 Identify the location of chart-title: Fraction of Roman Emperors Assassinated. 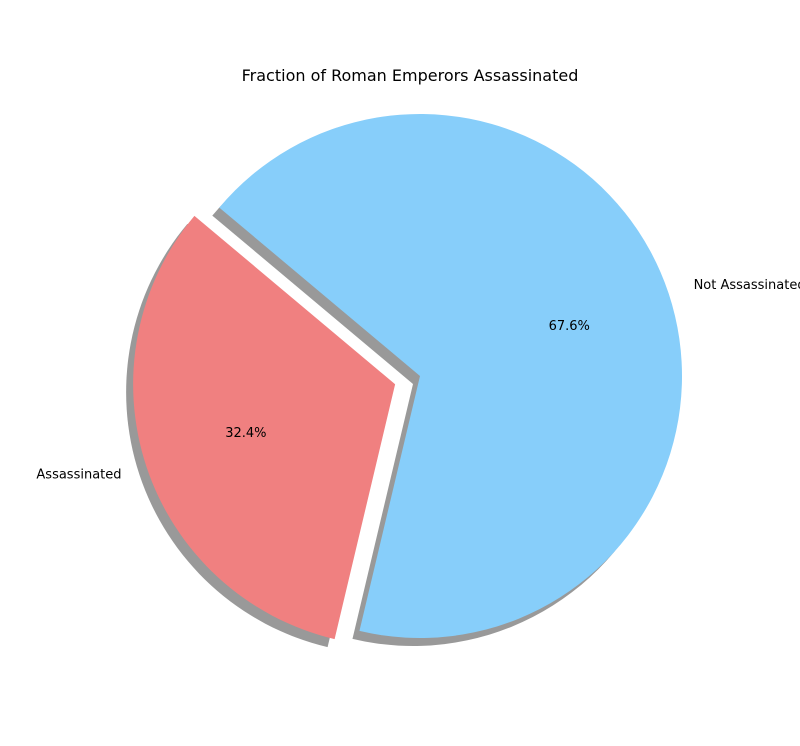
(410, 75).